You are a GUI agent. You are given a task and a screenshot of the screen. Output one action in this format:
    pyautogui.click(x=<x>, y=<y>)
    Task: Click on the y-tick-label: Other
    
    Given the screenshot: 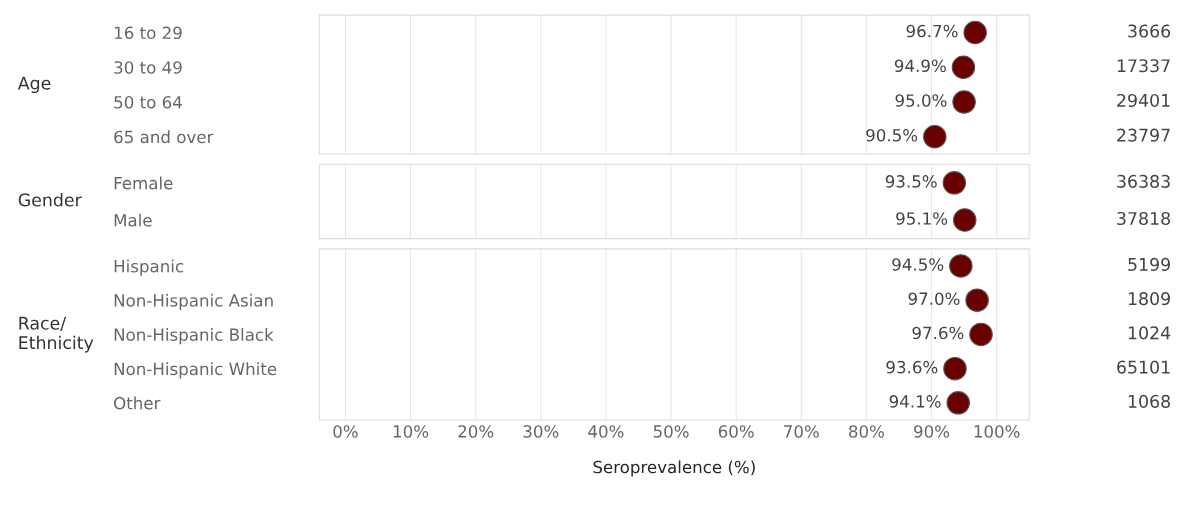 What is the action you would take?
    pyautogui.click(x=137, y=403)
    